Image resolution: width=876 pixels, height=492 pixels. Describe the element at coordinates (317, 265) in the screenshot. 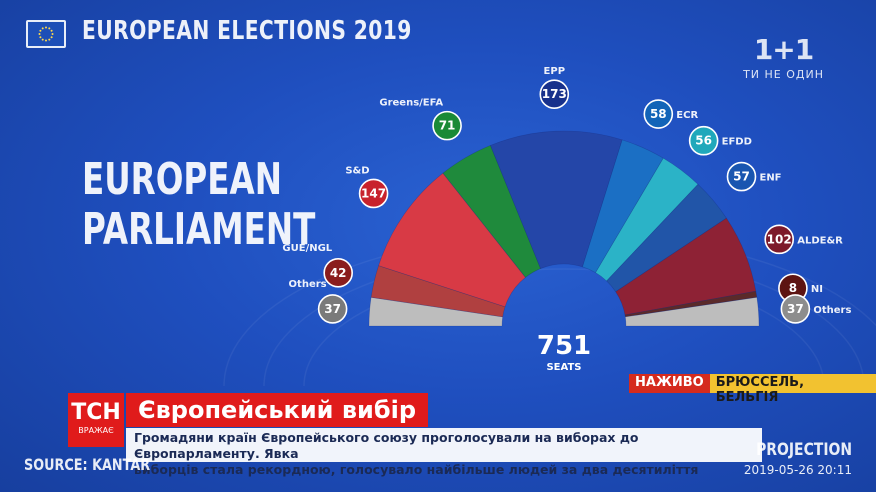

I see `seat-label-gue-ngl: 42 GUE/NGL` at that location.